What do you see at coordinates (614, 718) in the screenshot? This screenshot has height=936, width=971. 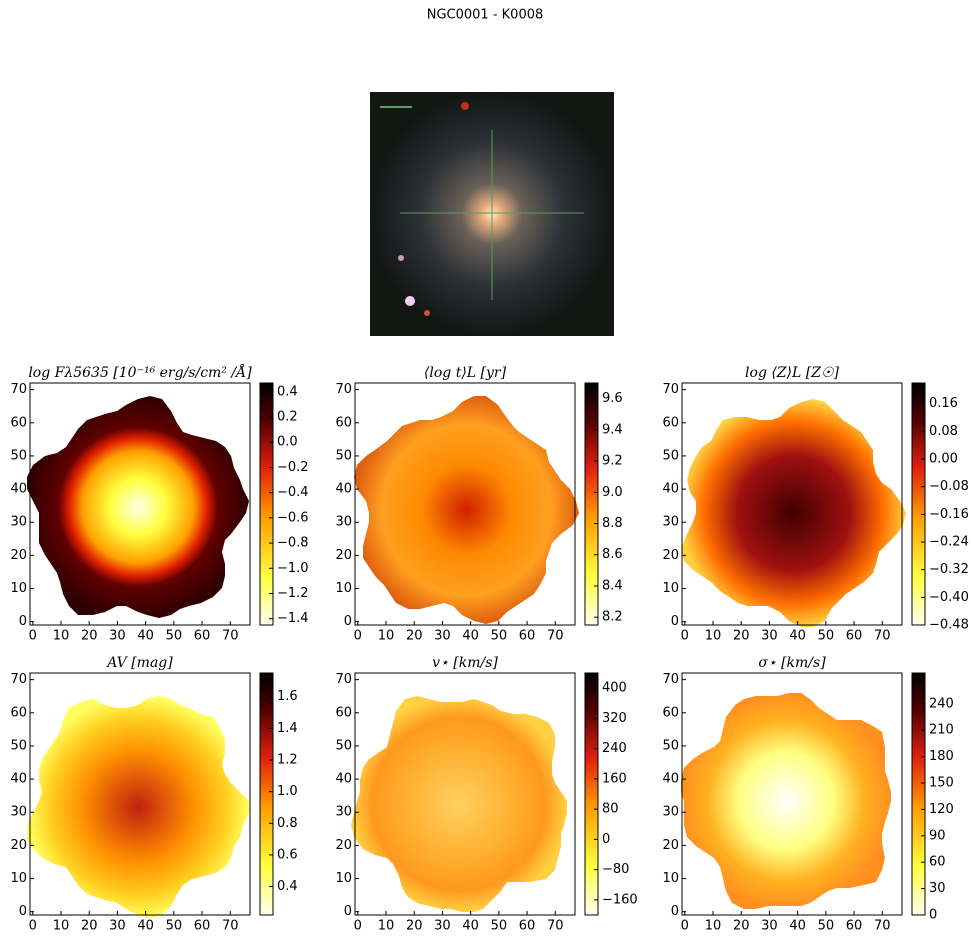 I see `colorbar-tick-label: 320` at bounding box center [614, 718].